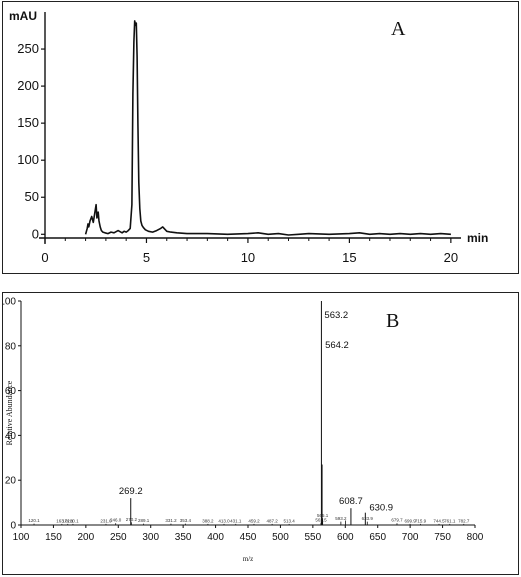 This screenshot has width=521, height=577. I want to click on x-tick-label: 5, so click(146, 257).